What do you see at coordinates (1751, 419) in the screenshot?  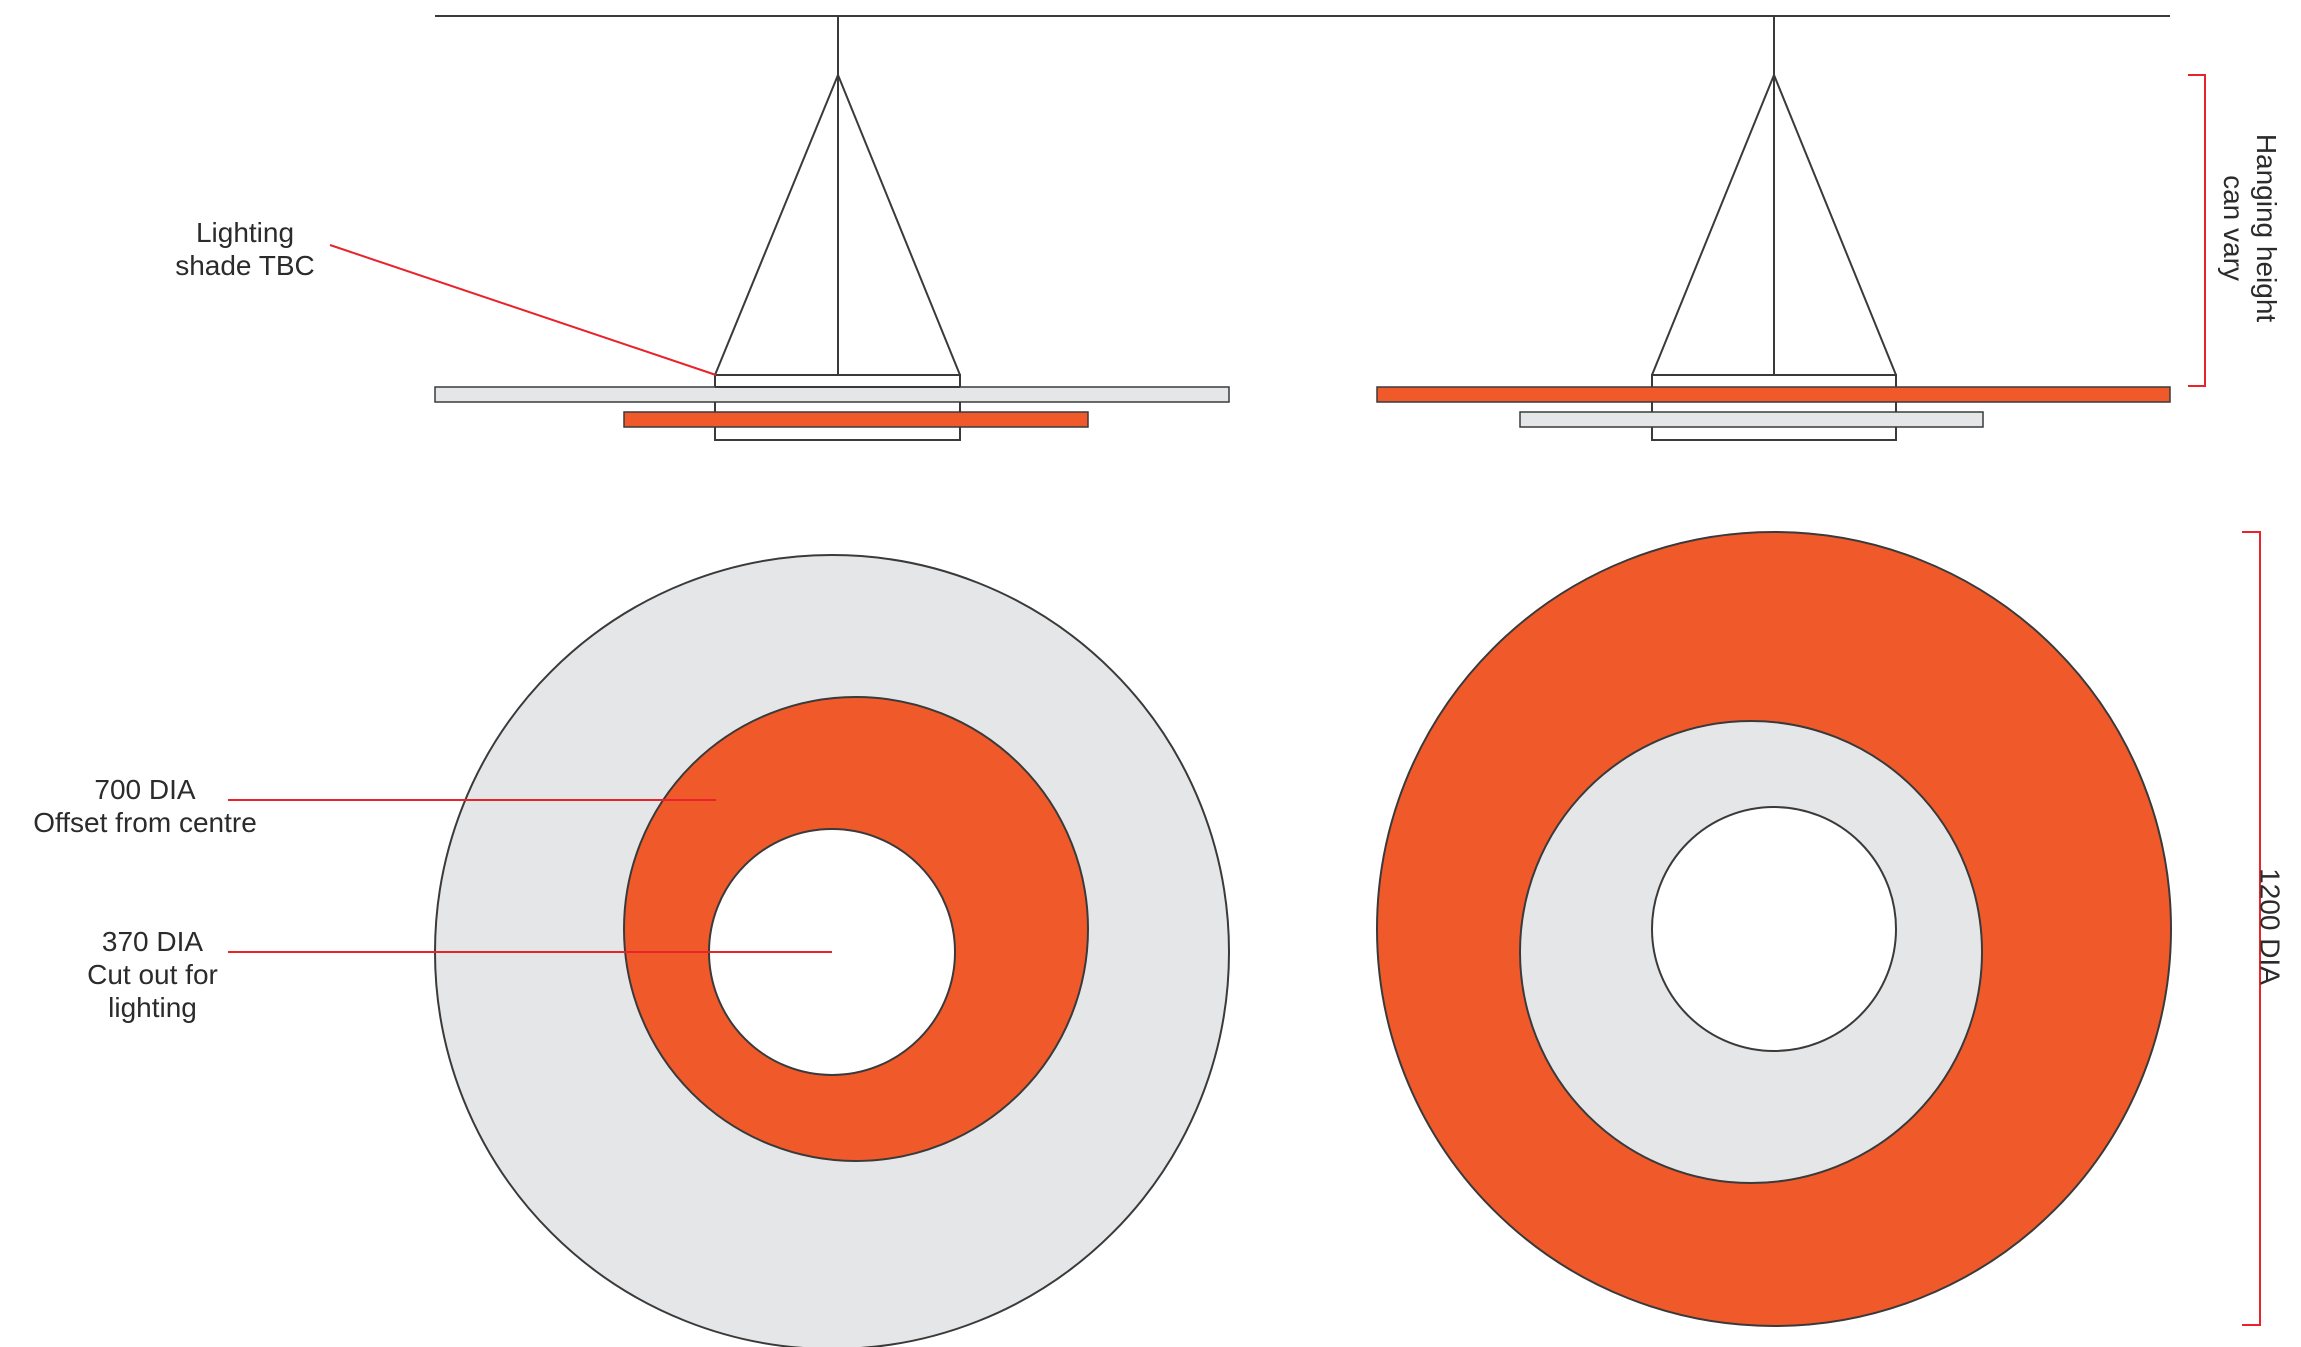 I see `right-grey-disc-elevation` at bounding box center [1751, 419].